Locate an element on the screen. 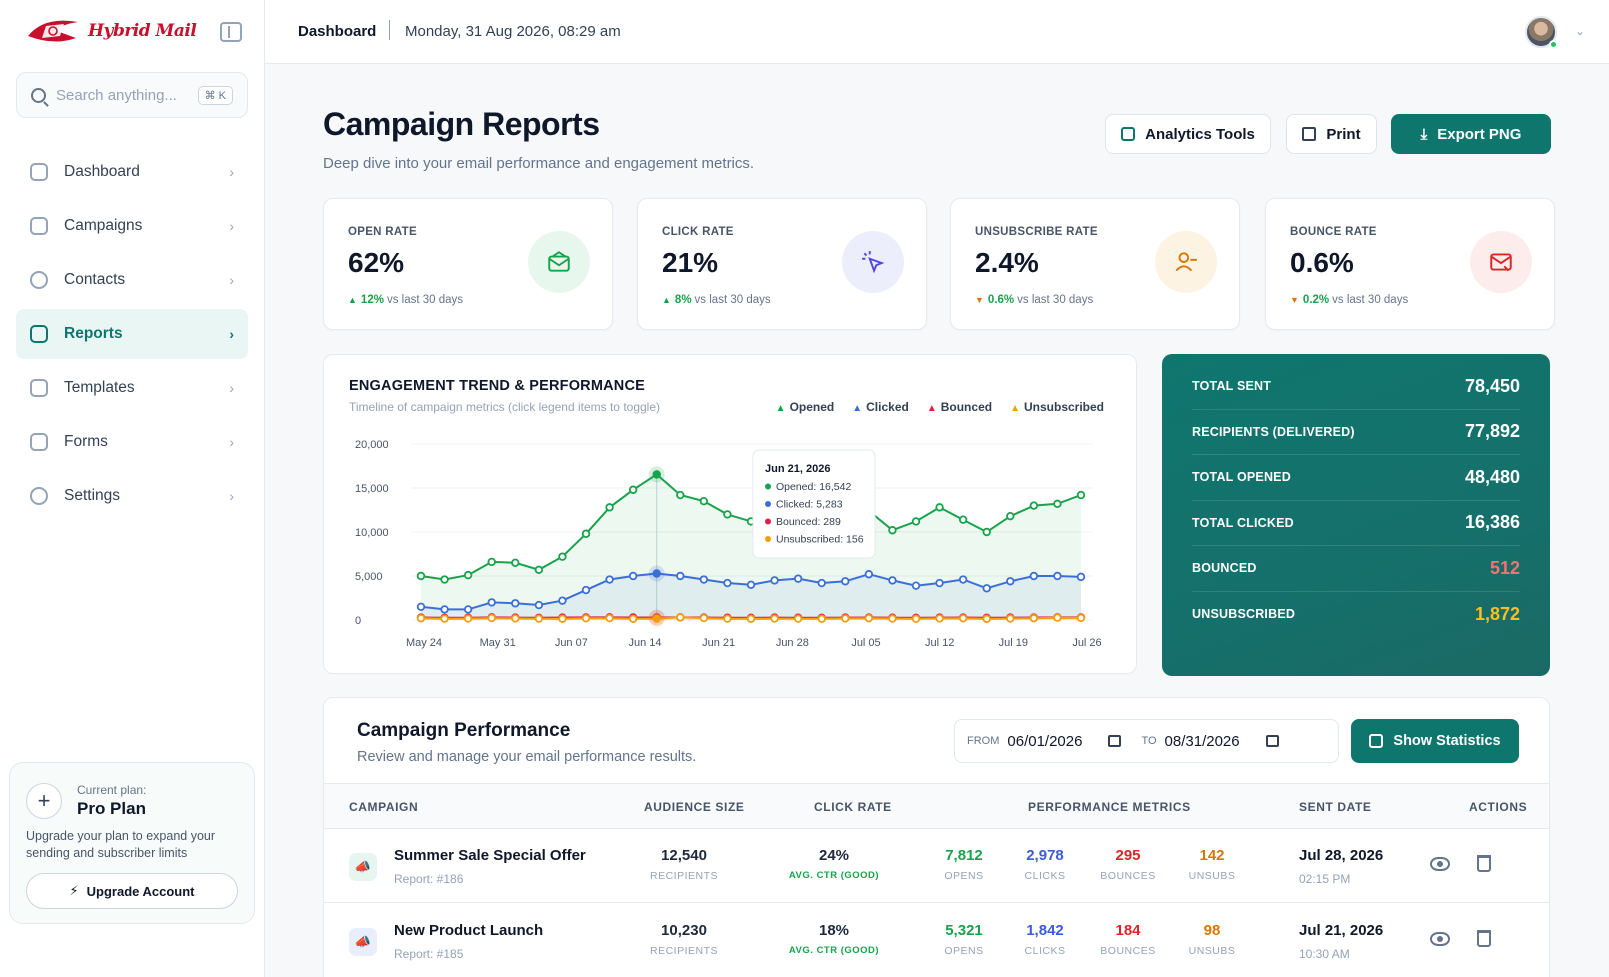 Image resolution: width=1609 pixels, height=977 pixels. sidebar-item-reports: Reports › is located at coordinates (132, 334).